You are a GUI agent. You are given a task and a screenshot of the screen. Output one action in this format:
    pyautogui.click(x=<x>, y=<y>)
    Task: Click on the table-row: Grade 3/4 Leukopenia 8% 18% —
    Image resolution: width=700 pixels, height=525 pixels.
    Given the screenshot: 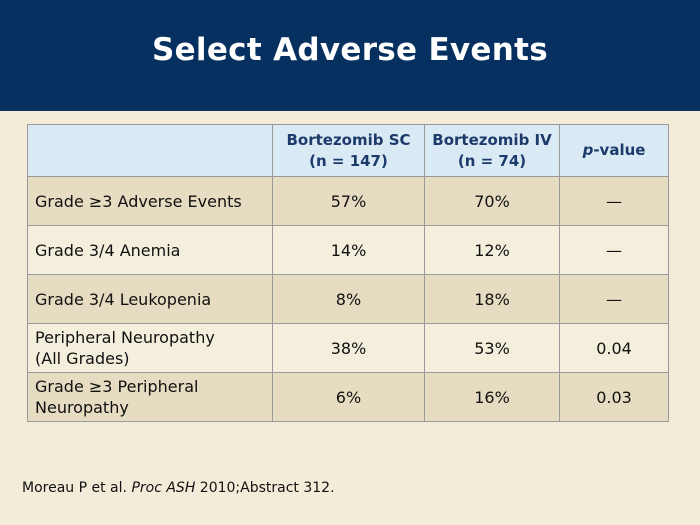 What is the action you would take?
    pyautogui.click(x=348, y=299)
    